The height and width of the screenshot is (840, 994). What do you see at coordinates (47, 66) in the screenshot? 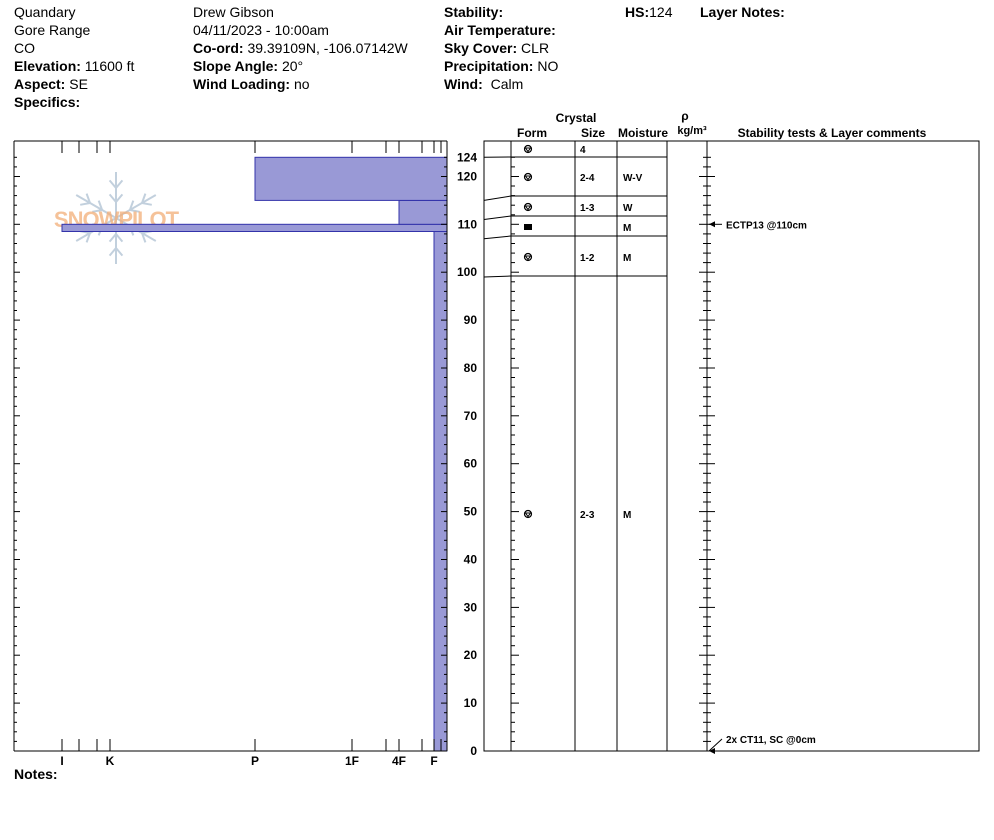
I see `elevation-label: Elevation:` at bounding box center [47, 66].